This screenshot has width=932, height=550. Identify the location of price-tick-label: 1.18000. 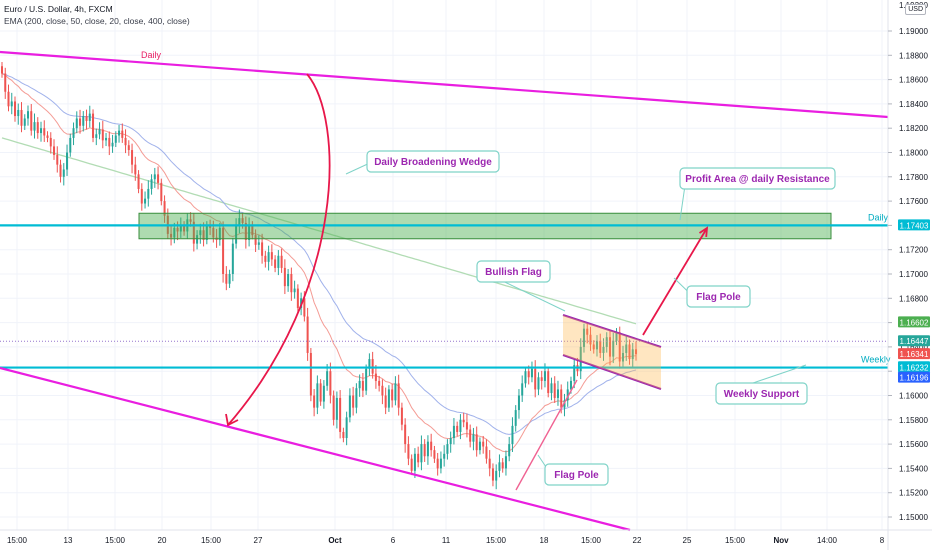
(913, 153).